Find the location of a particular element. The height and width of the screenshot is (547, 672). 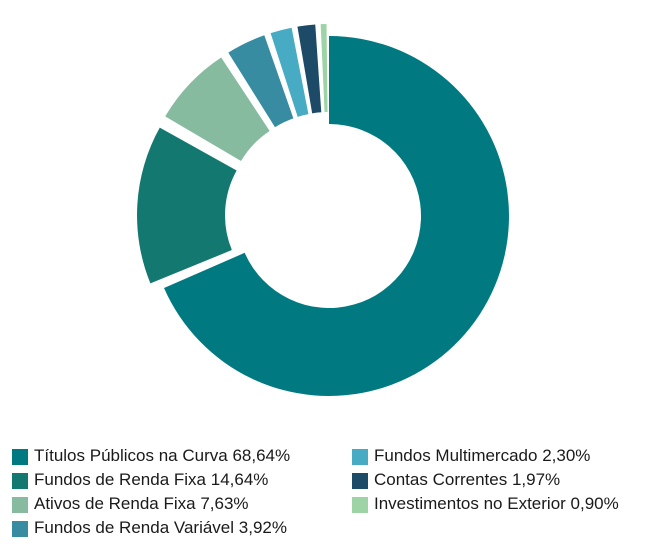

legend-label: Contas Correntes 1,97% is located at coordinates (467, 479).